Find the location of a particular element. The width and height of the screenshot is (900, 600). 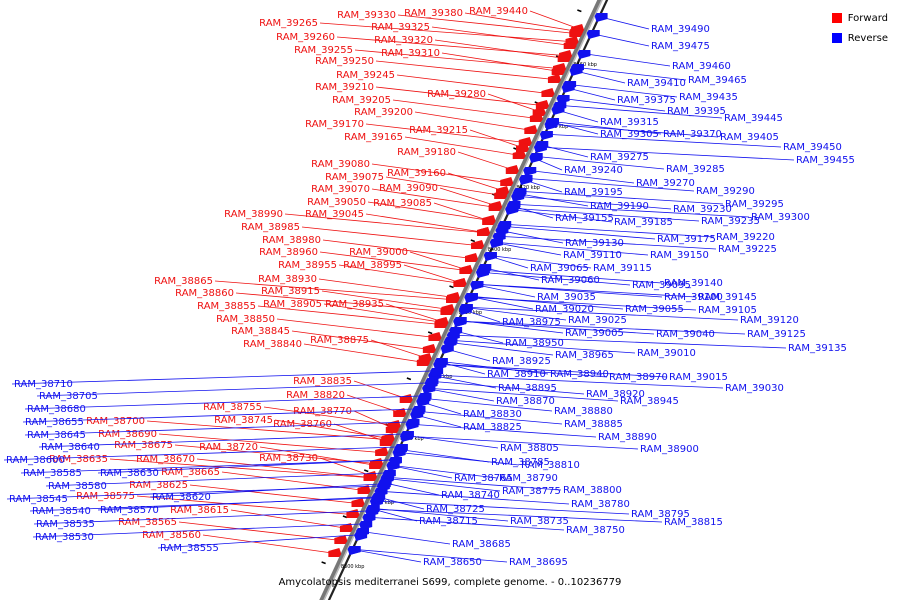

gene-label: RAM_39000 is located at coordinates (378, 252).